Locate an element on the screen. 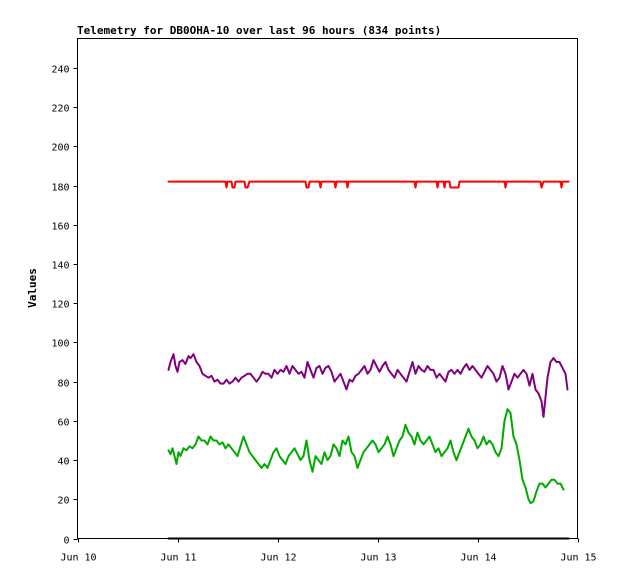 The width and height of the screenshot is (618, 579). y-tick-label: 220 is located at coordinates (60, 109).